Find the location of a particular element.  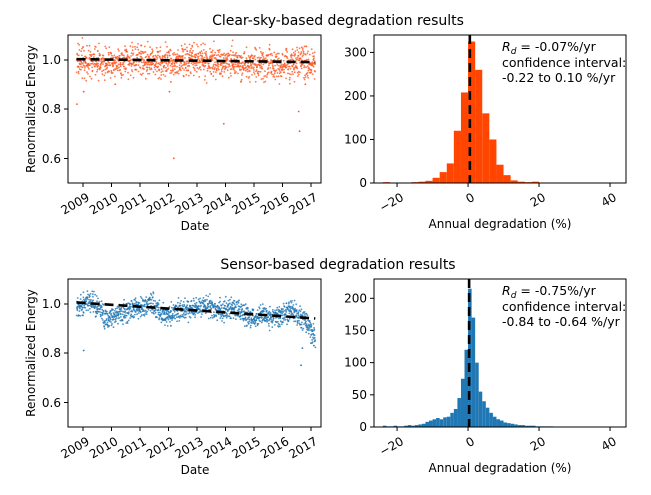

row1-xtick-label: 2010 is located at coordinates (103, 203).